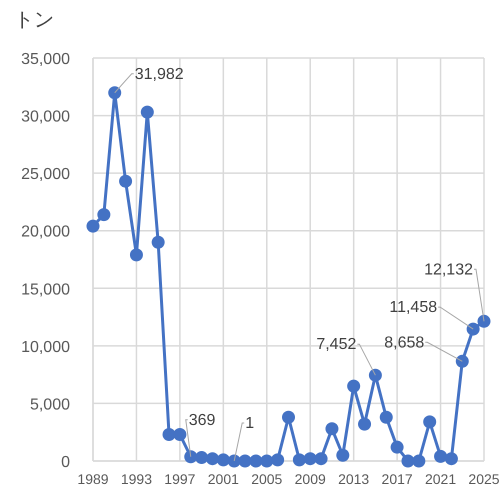 This screenshot has width=504, height=488. What do you see at coordinates (404, 343) in the screenshot?
I see `data-label: 8,658` at bounding box center [404, 343].